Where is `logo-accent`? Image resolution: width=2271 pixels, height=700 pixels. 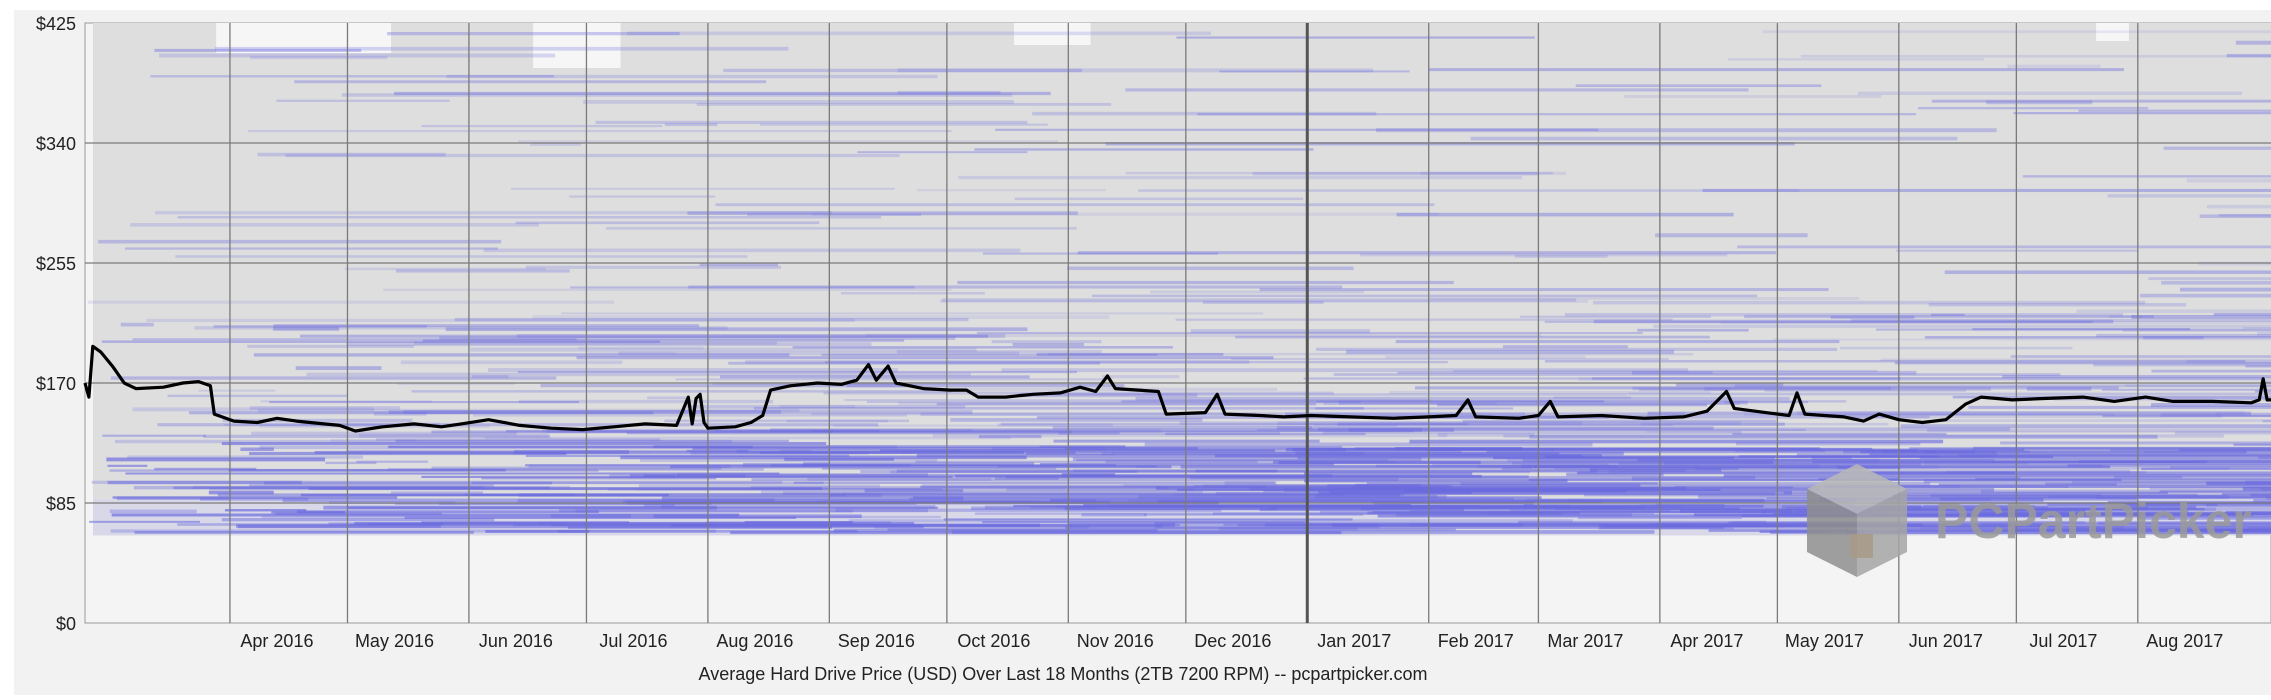 logo-accent is located at coordinates (1862, 546).